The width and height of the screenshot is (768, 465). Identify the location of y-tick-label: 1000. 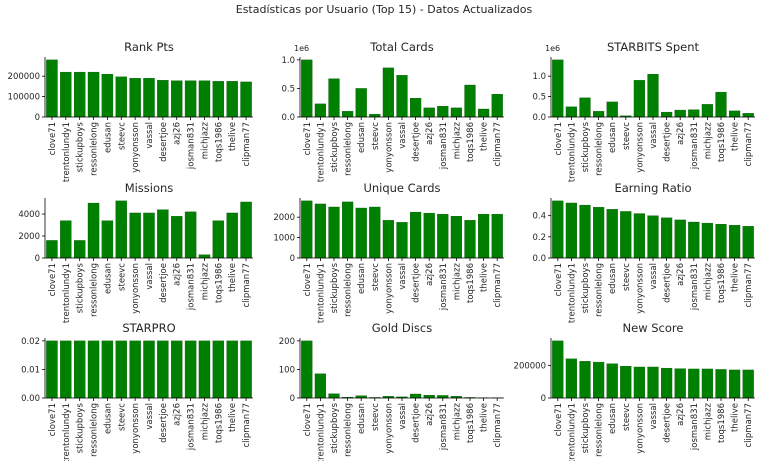
(284, 239).